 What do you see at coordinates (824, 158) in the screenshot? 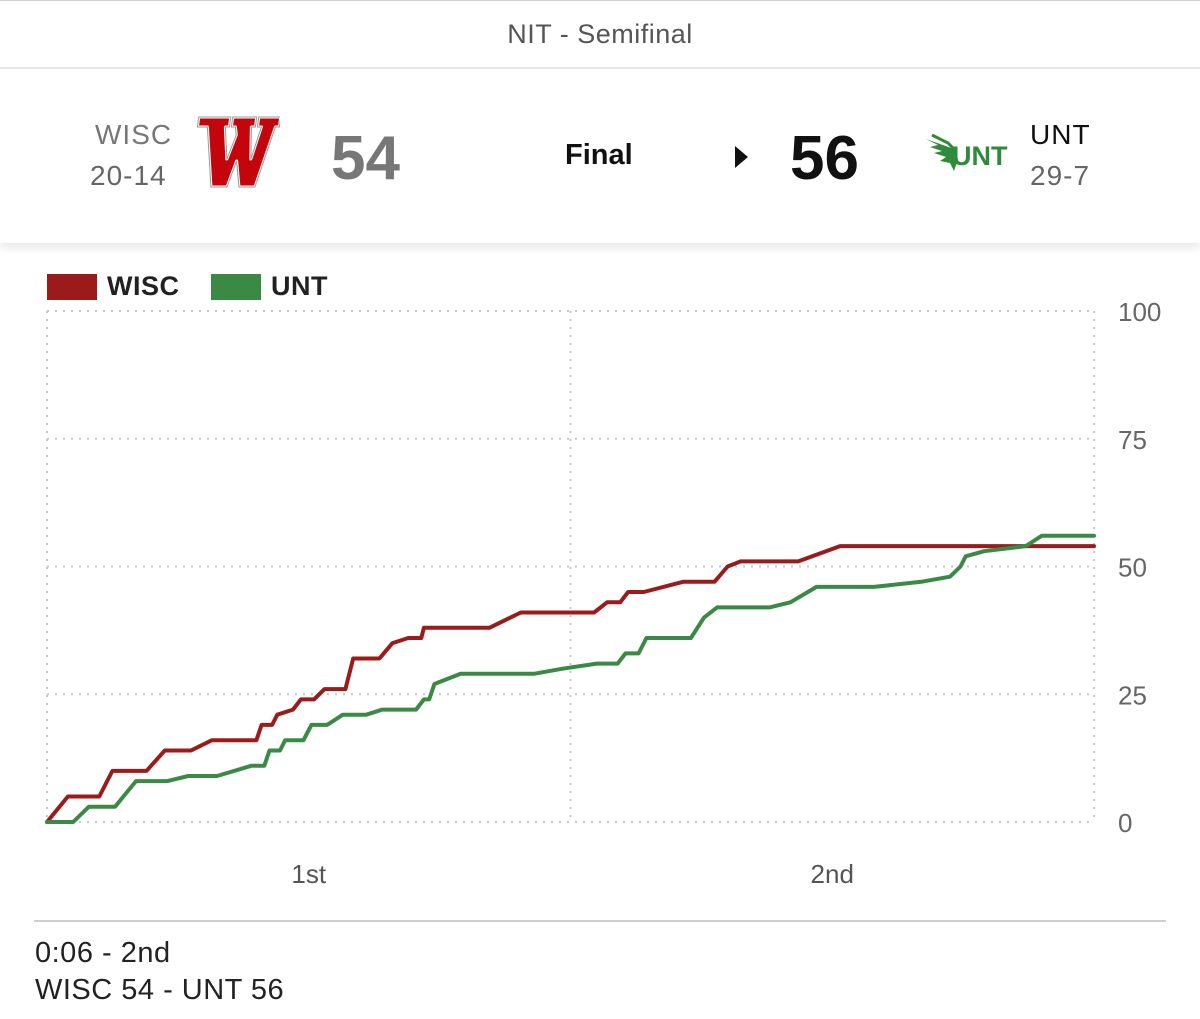
I see `home-score: 56` at bounding box center [824, 158].